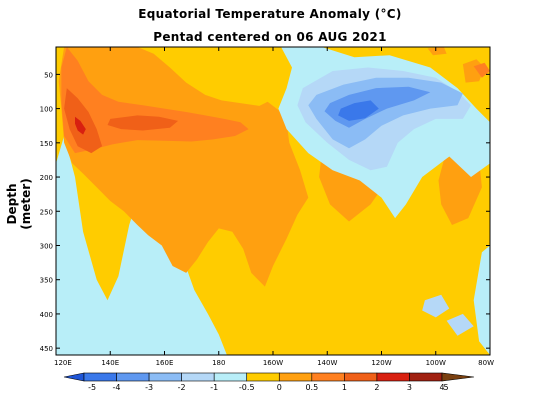 The image size is (540, 405). I want to click on colorbar-label: -0.5, so click(247, 387).